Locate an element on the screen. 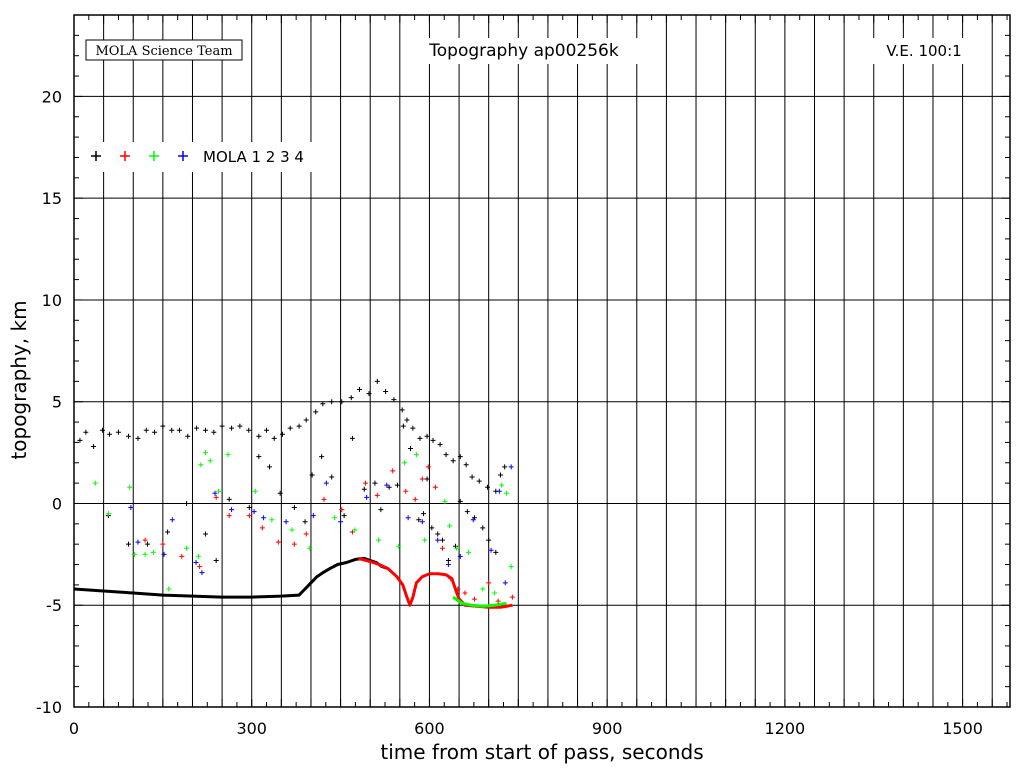 Image resolution: width=1024 pixels, height=768 pixels. data-points is located at coordinates (296, 491).